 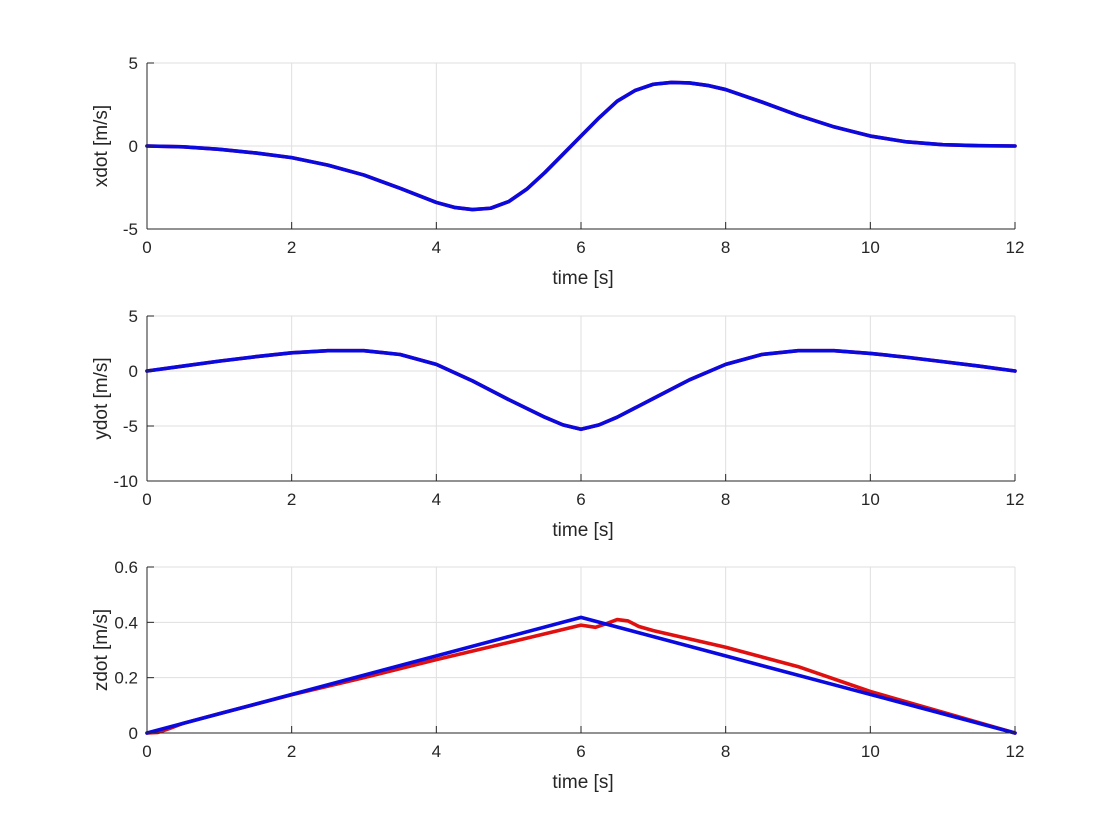 I want to click on y-tick-label: 0.4, so click(x=126, y=622).